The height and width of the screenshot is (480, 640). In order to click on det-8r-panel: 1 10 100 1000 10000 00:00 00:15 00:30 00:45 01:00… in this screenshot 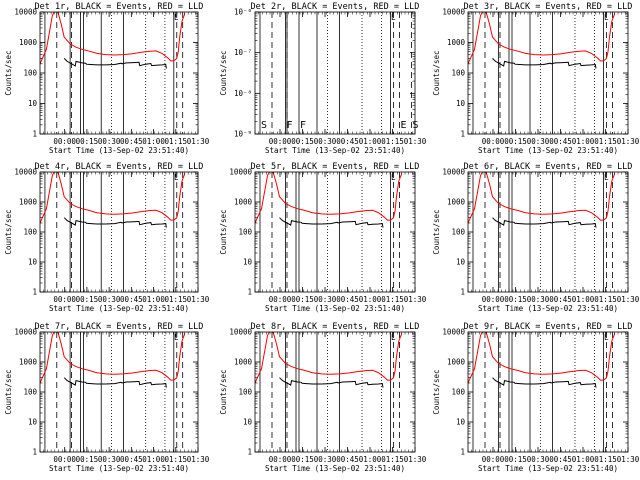, I will do `click(323, 397)`.